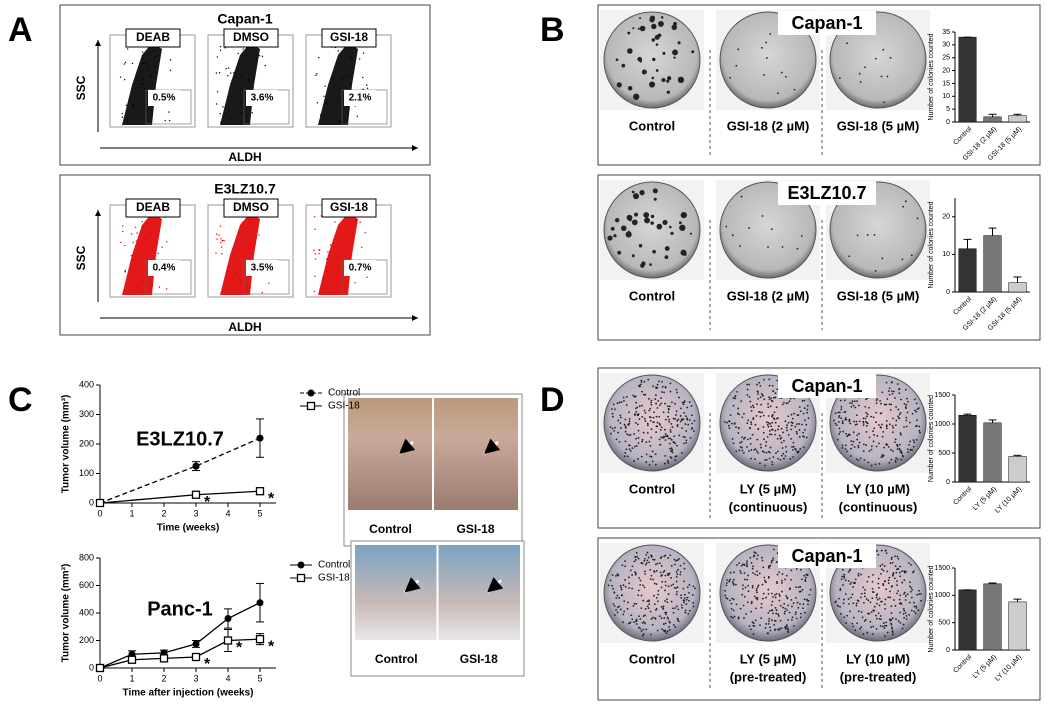  Describe the element at coordinates (827, 23) in the screenshot. I see `title-box` at that location.